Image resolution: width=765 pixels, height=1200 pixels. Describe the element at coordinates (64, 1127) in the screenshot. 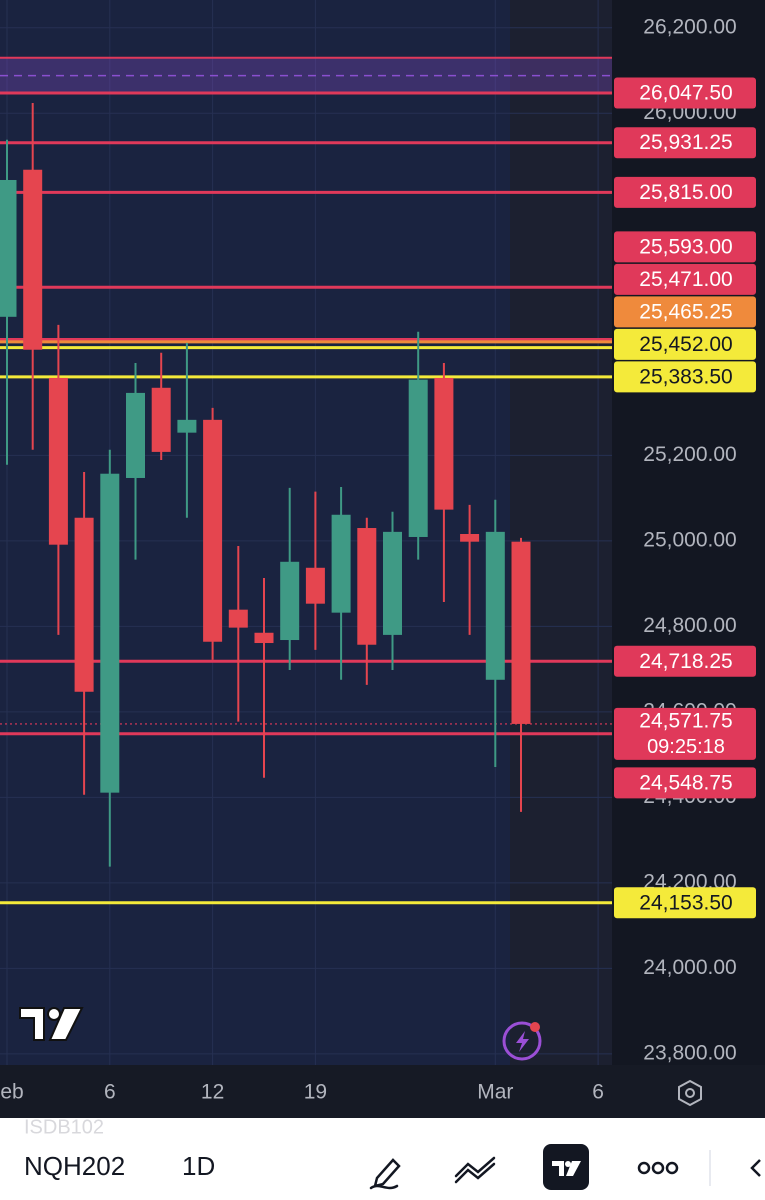

I see `account-name: ISDB102` at that location.